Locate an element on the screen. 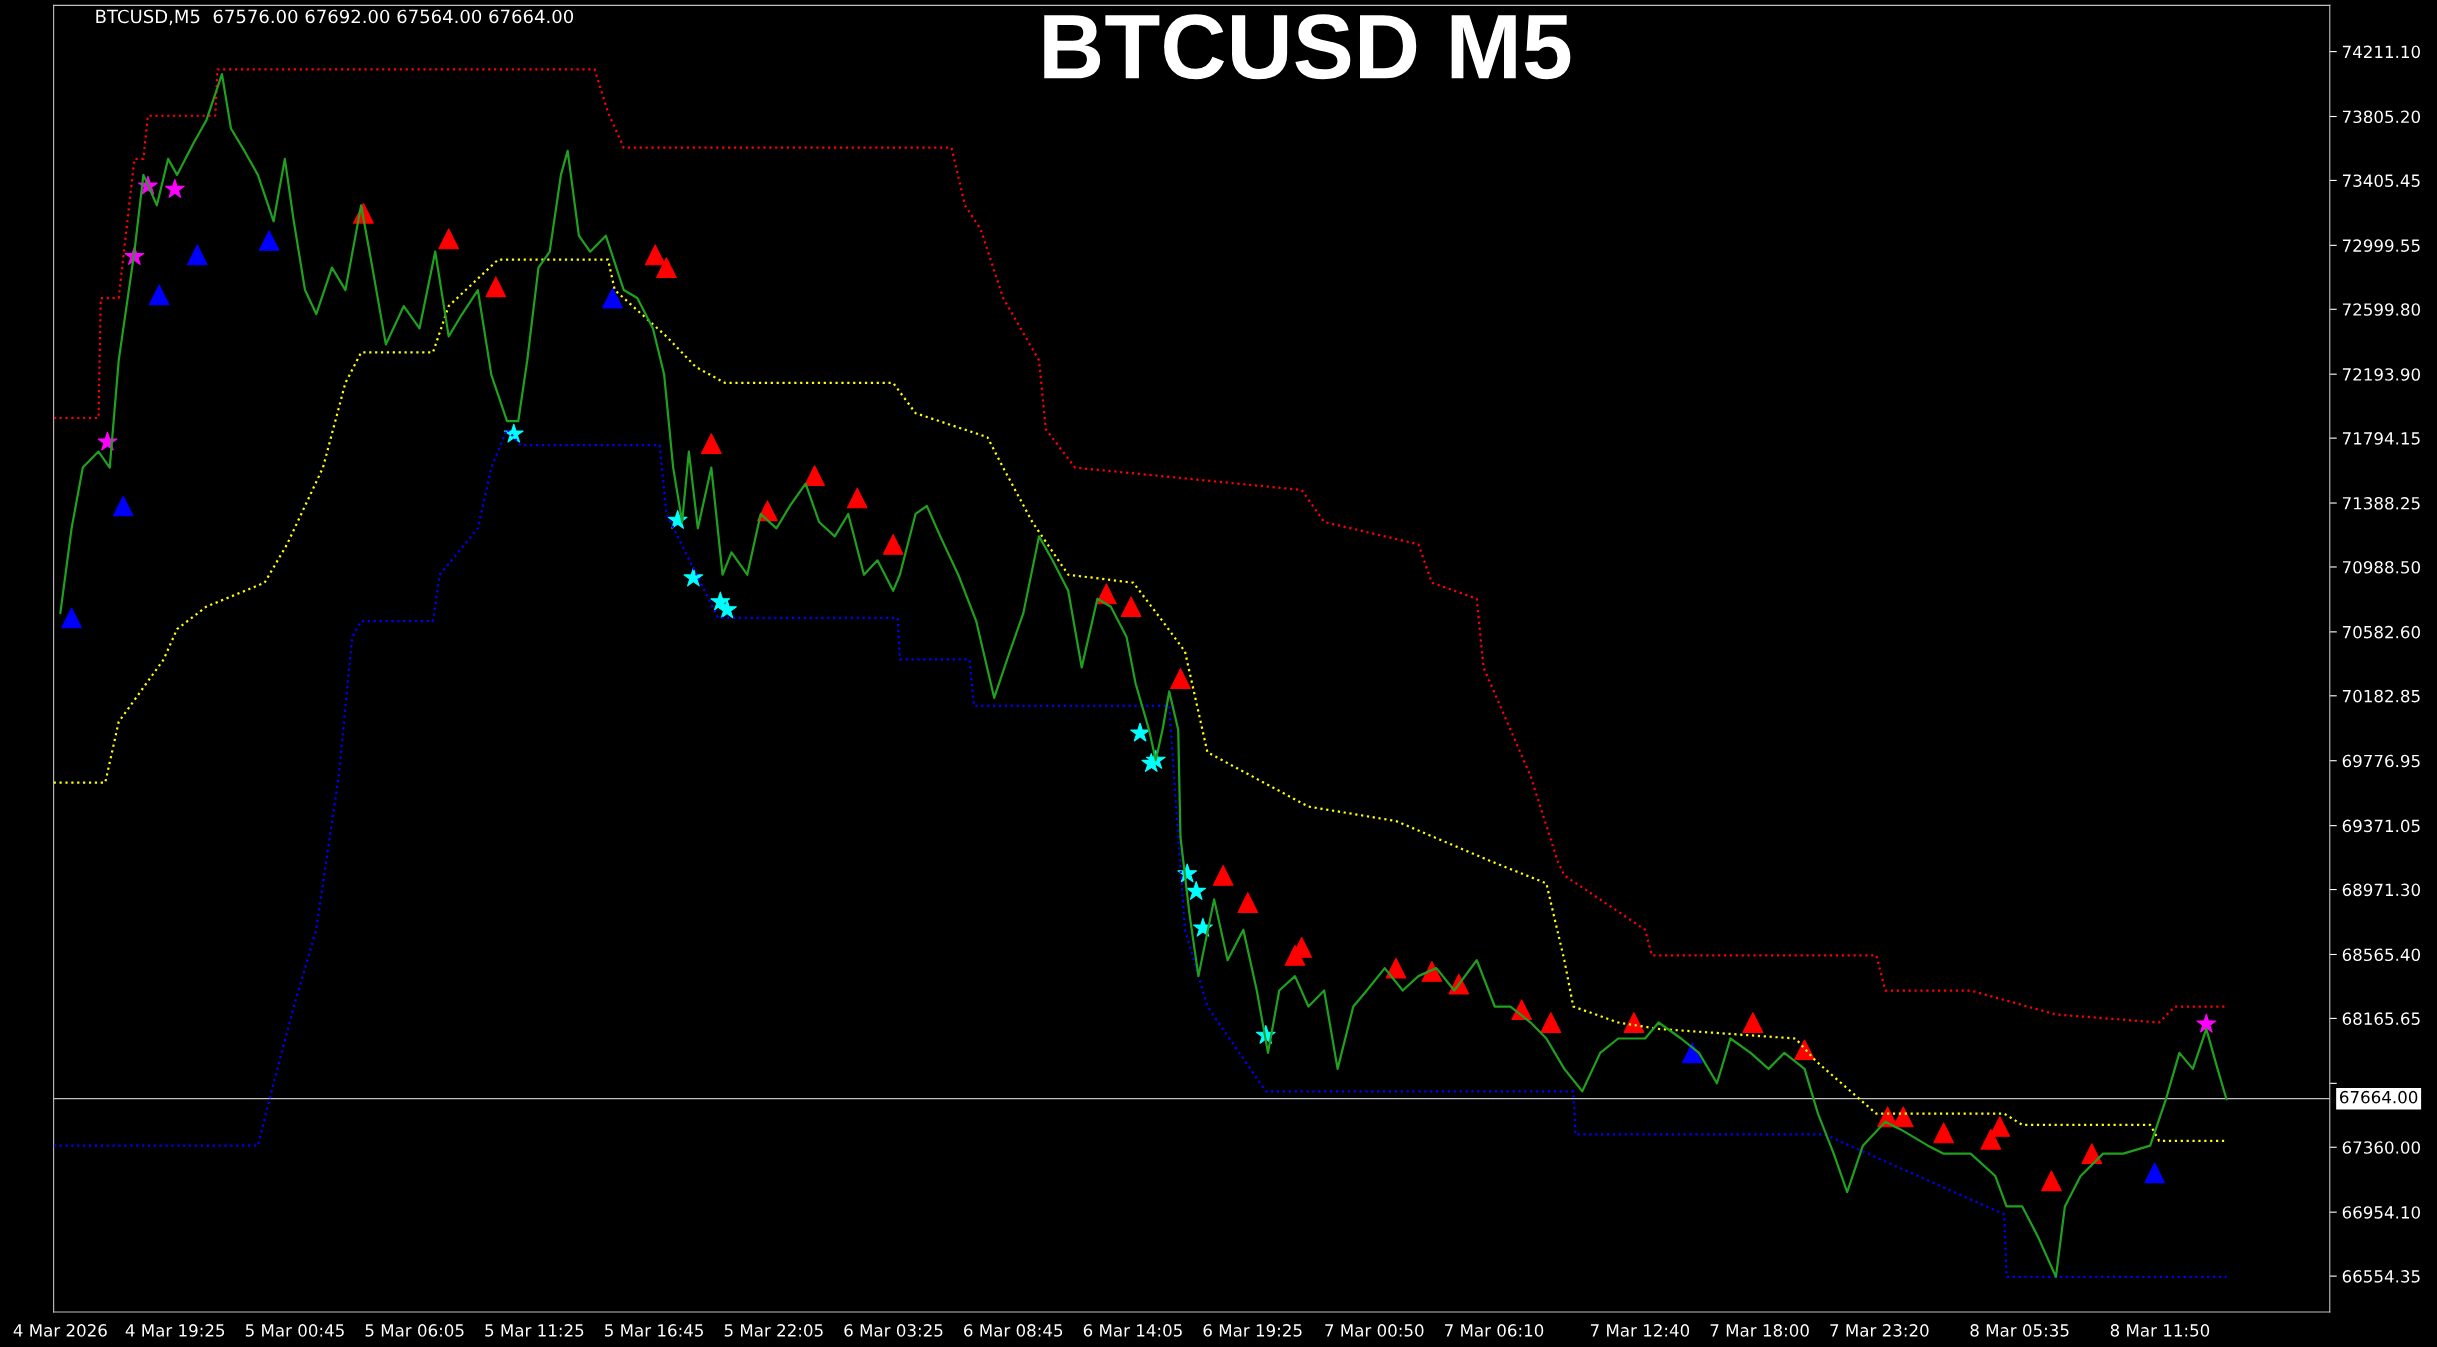  x-tick-label: 5 Mar 00:45 is located at coordinates (294, 1330).